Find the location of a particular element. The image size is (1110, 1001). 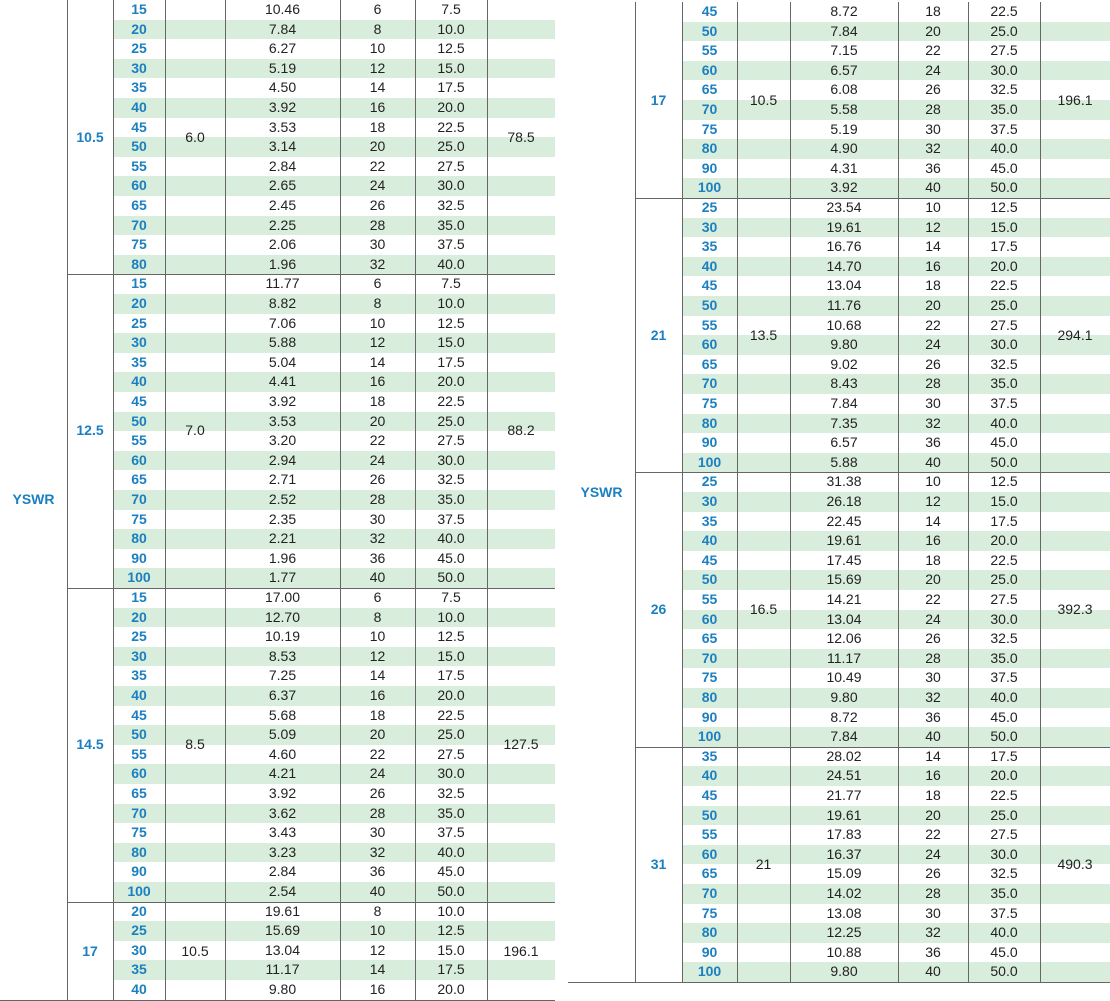

cell-value: 24 is located at coordinates (377, 459).